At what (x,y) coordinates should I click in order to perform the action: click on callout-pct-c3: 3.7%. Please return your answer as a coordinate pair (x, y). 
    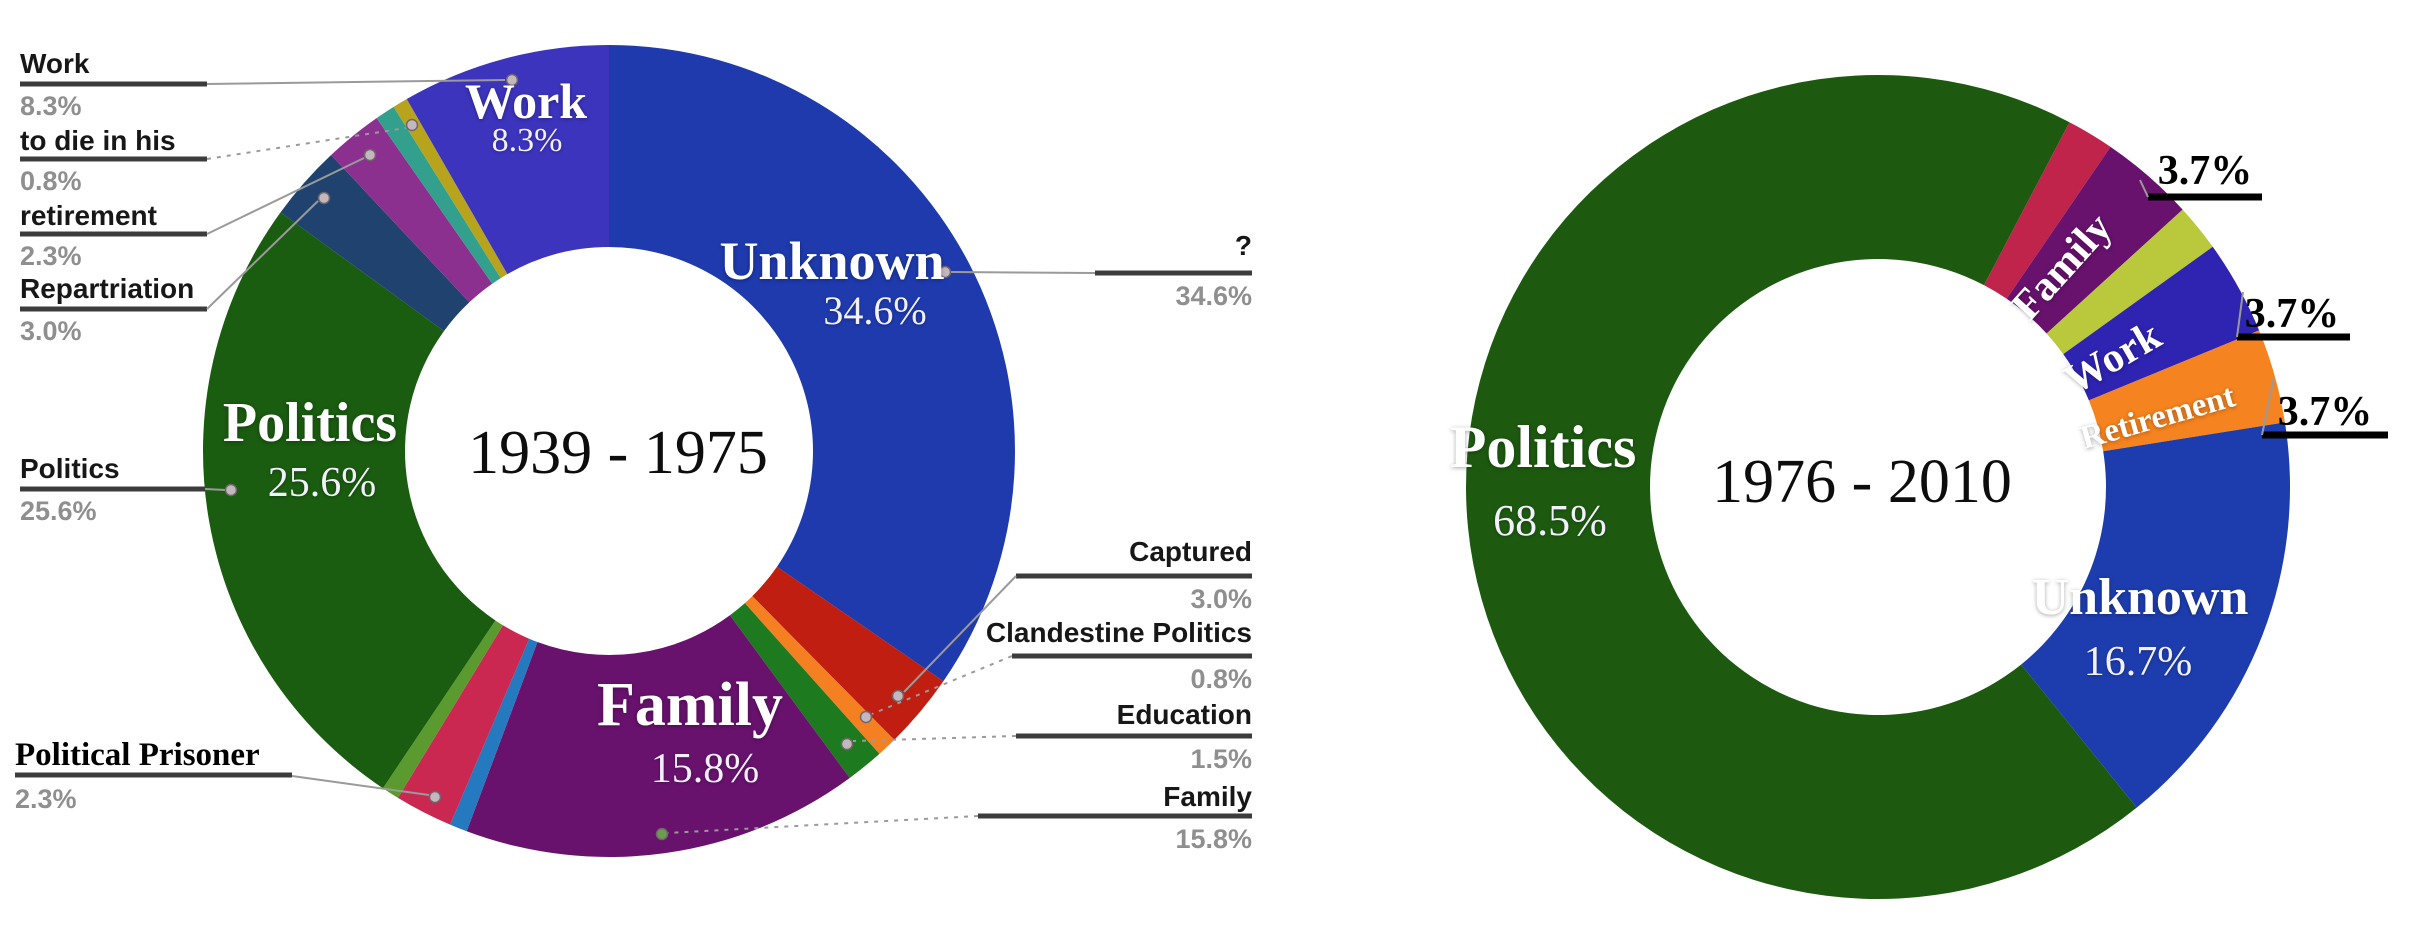
    Looking at the image, I should click on (2325, 412).